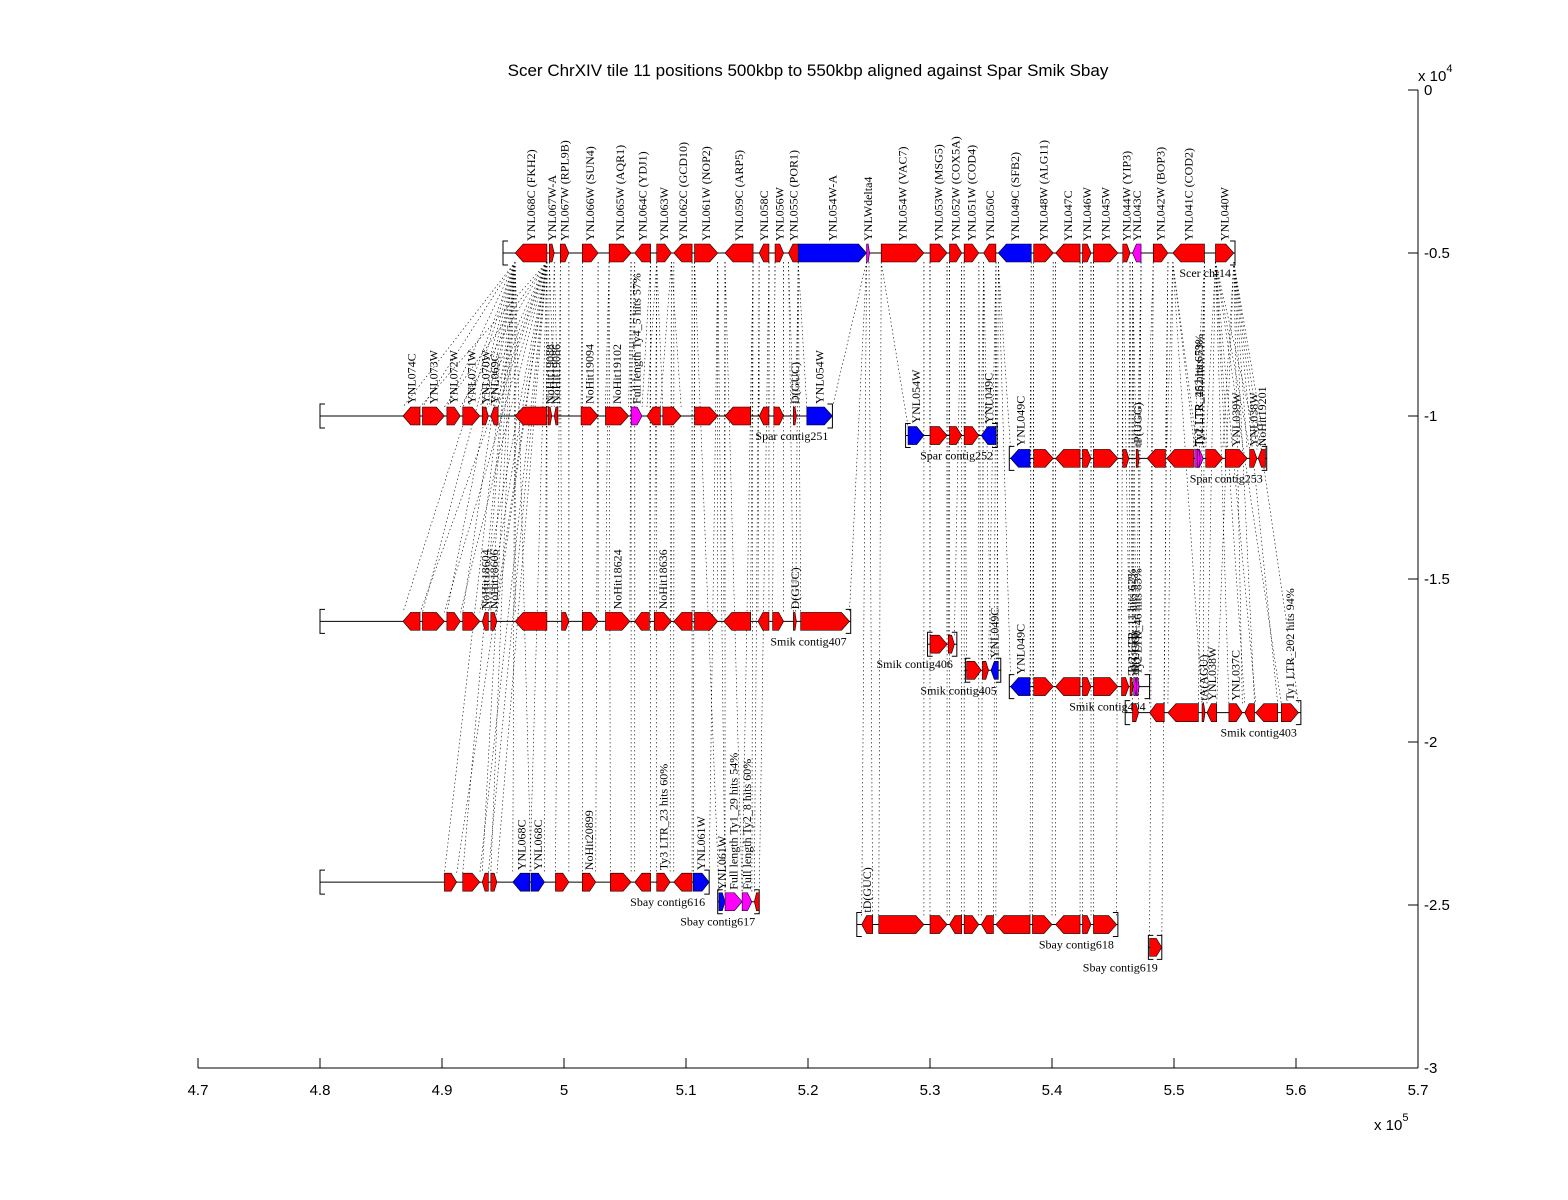 This screenshot has width=1568, height=1200. Describe the element at coordinates (454, 376) in the screenshot. I see `feature-label: YNL072W` at that location.